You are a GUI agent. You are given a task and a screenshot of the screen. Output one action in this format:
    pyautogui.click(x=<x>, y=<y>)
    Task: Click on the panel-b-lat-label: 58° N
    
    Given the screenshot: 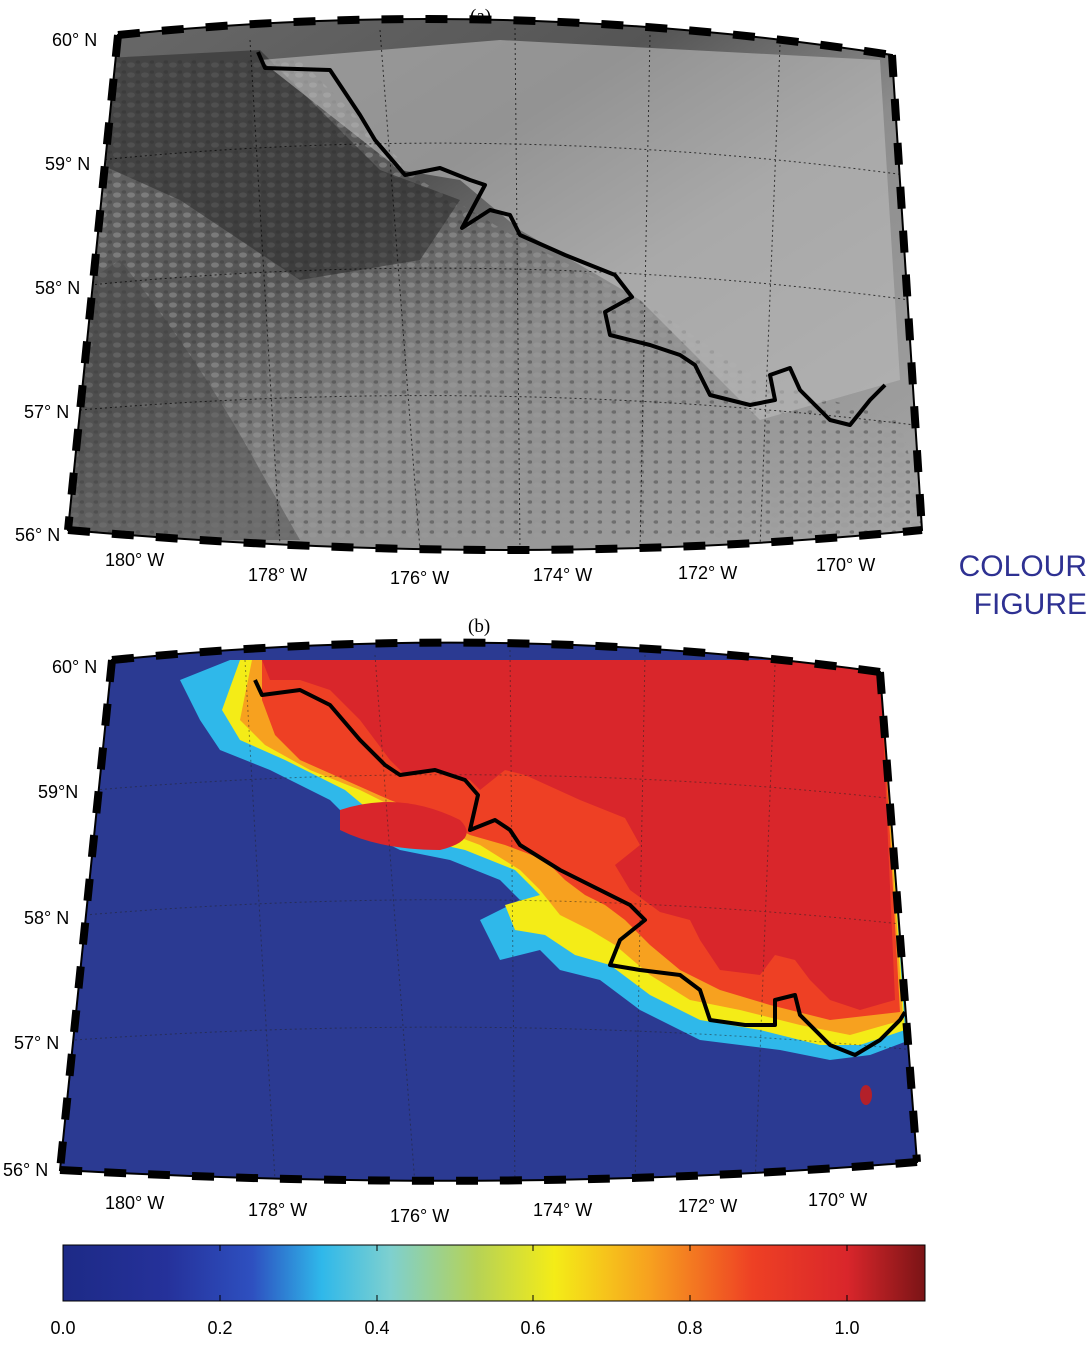 What is the action you would take?
    pyautogui.click(x=47, y=918)
    